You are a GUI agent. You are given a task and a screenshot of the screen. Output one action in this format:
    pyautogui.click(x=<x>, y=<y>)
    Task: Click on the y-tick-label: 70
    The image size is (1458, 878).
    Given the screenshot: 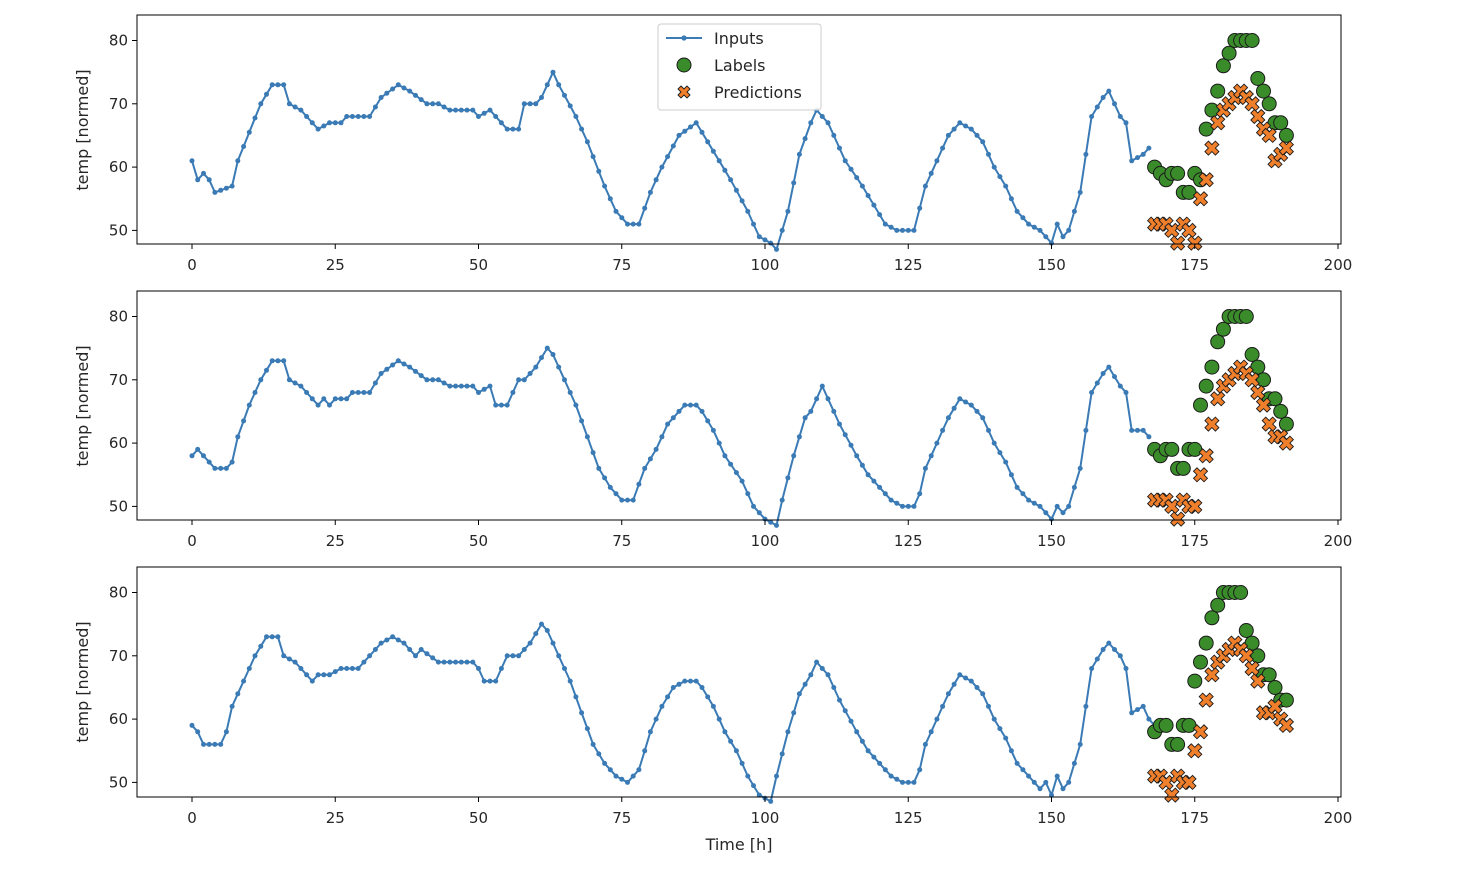 What is the action you would take?
    pyautogui.click(x=118, y=104)
    